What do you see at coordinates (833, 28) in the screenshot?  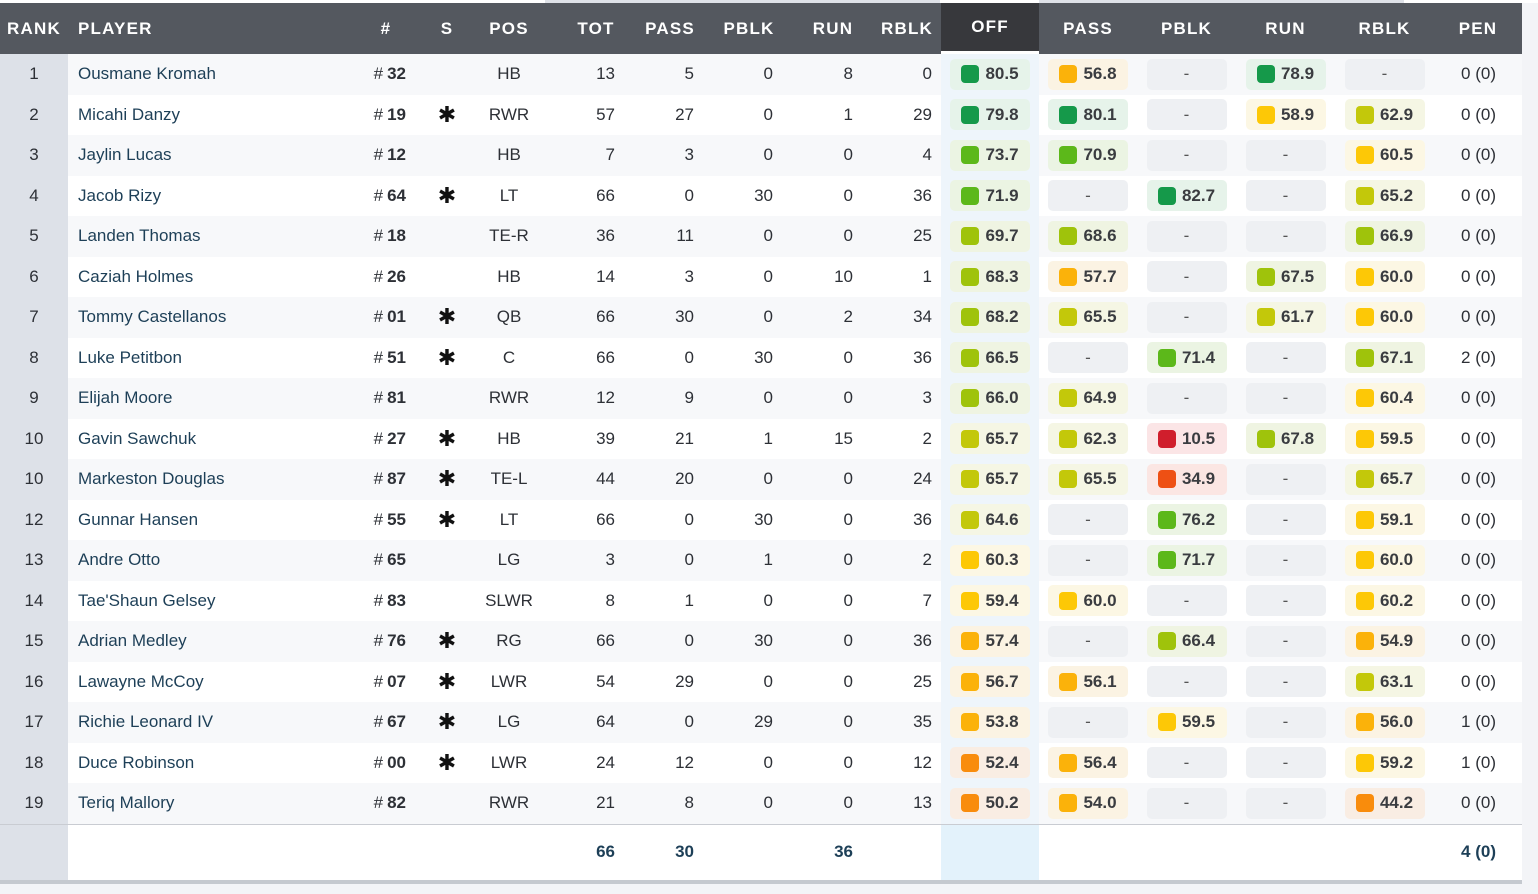 I see `col-header-run-snaps: RUN` at bounding box center [833, 28].